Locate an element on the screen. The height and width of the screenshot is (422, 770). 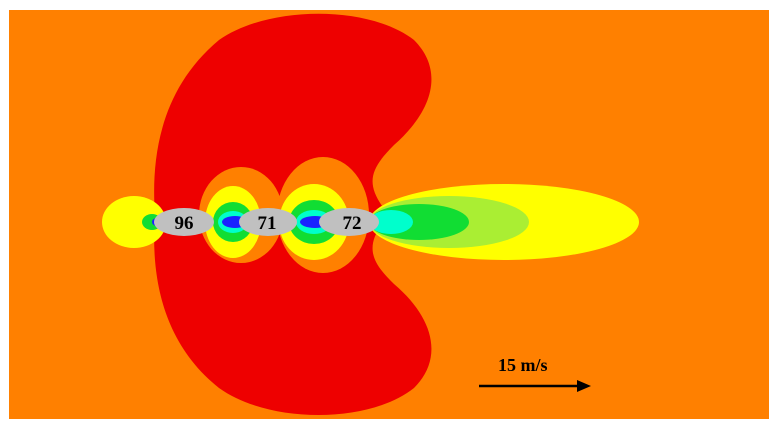
front-yellow is located at coordinates (134, 222).